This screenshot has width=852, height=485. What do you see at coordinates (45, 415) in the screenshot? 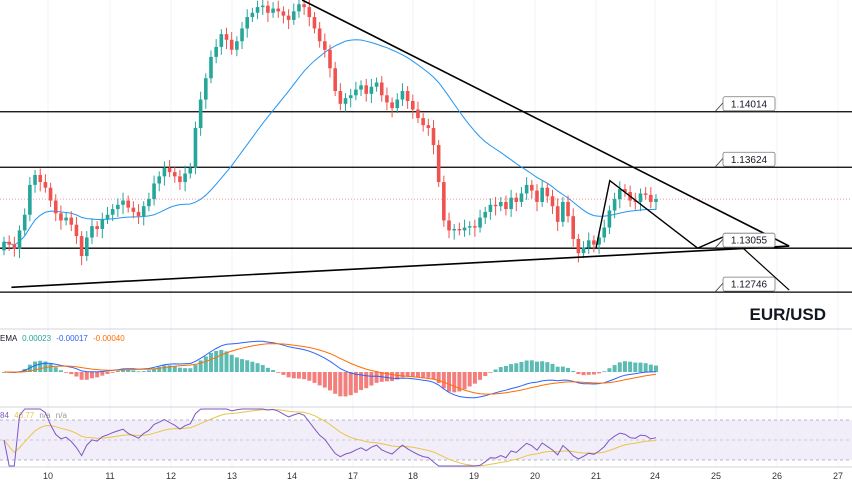
I see `rsi-na-1: n/a` at bounding box center [45, 415].